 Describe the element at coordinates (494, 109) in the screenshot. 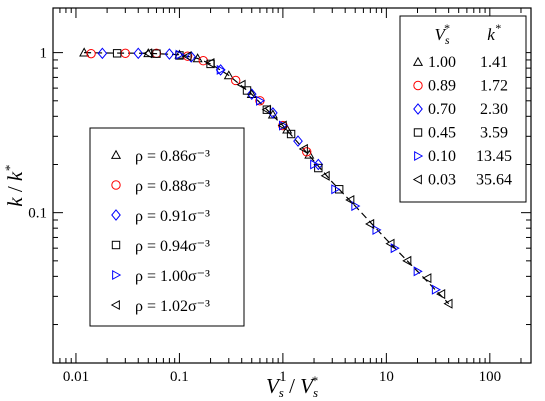

I see `legend-k-value: 2.30` at that location.